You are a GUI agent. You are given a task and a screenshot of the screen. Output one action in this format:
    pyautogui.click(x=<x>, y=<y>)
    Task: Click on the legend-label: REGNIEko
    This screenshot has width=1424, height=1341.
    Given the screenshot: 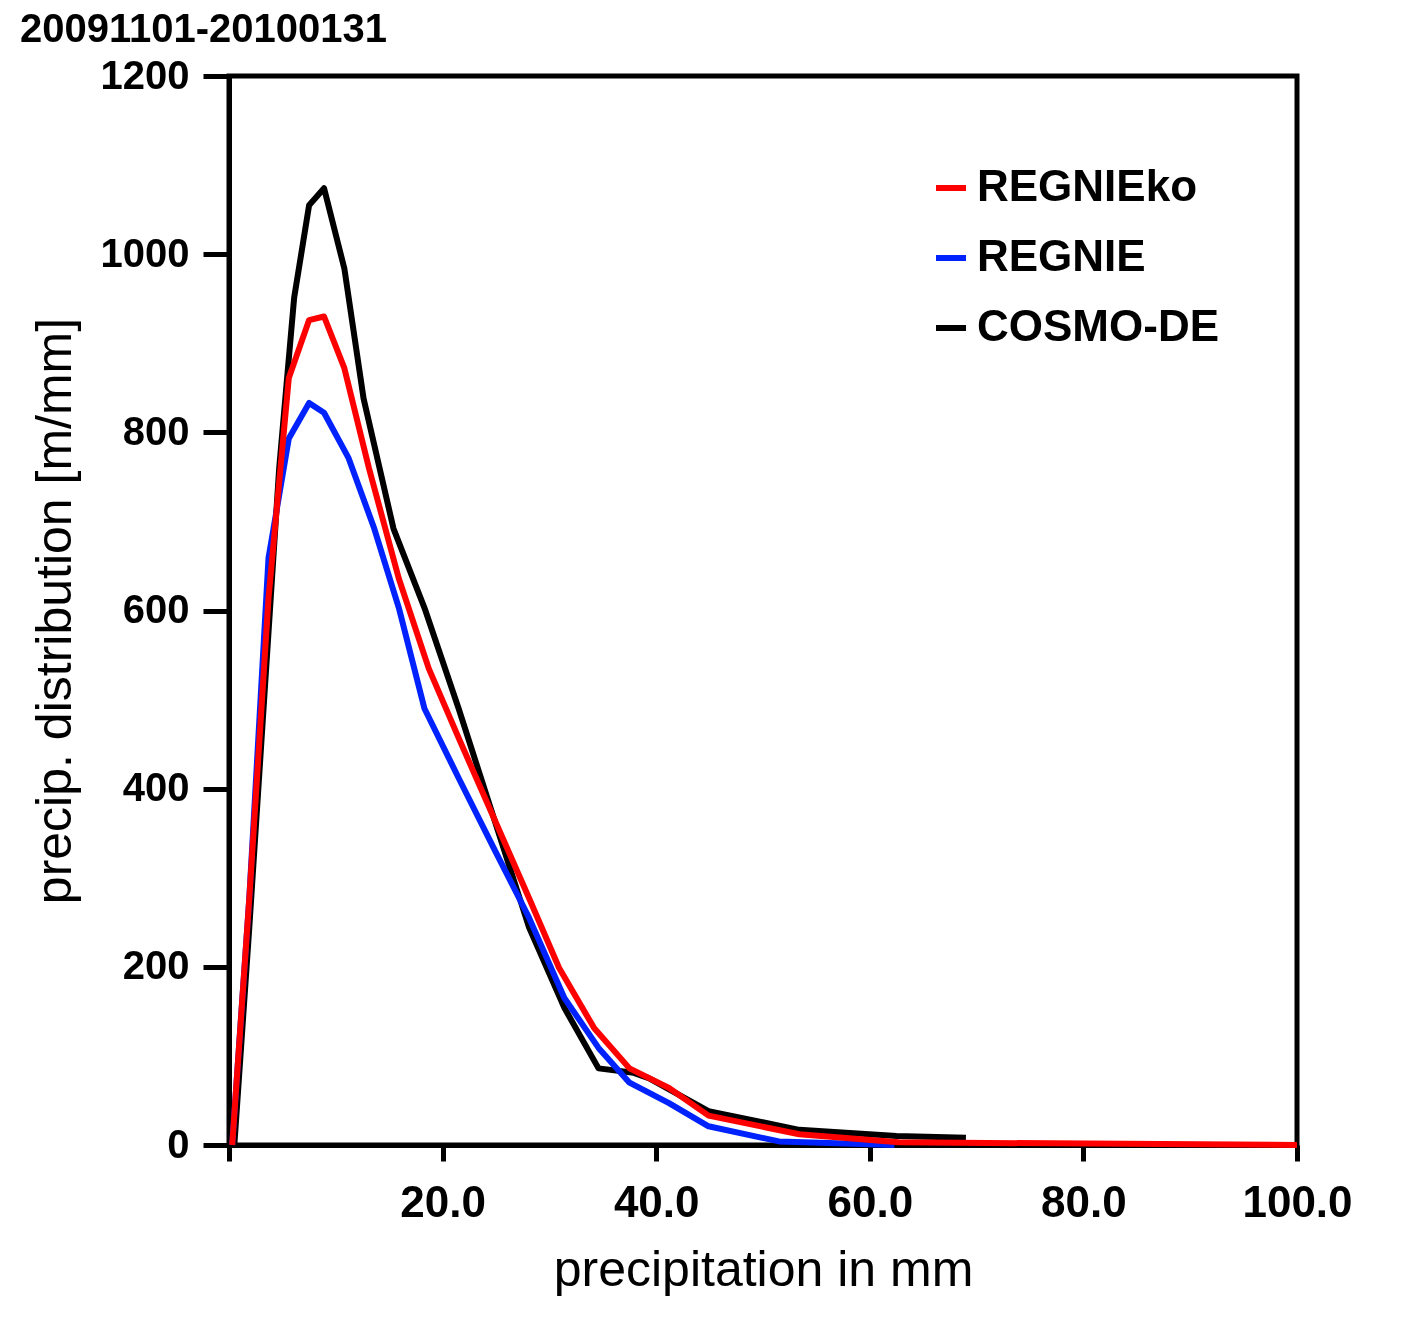 What is the action you would take?
    pyautogui.click(x=1087, y=185)
    